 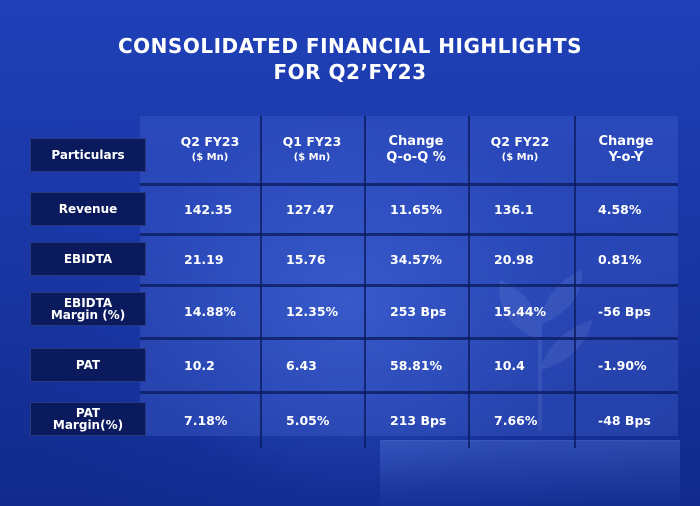 I want to click on row-label-pat-margin: PAT Margin(%), so click(x=88, y=419).